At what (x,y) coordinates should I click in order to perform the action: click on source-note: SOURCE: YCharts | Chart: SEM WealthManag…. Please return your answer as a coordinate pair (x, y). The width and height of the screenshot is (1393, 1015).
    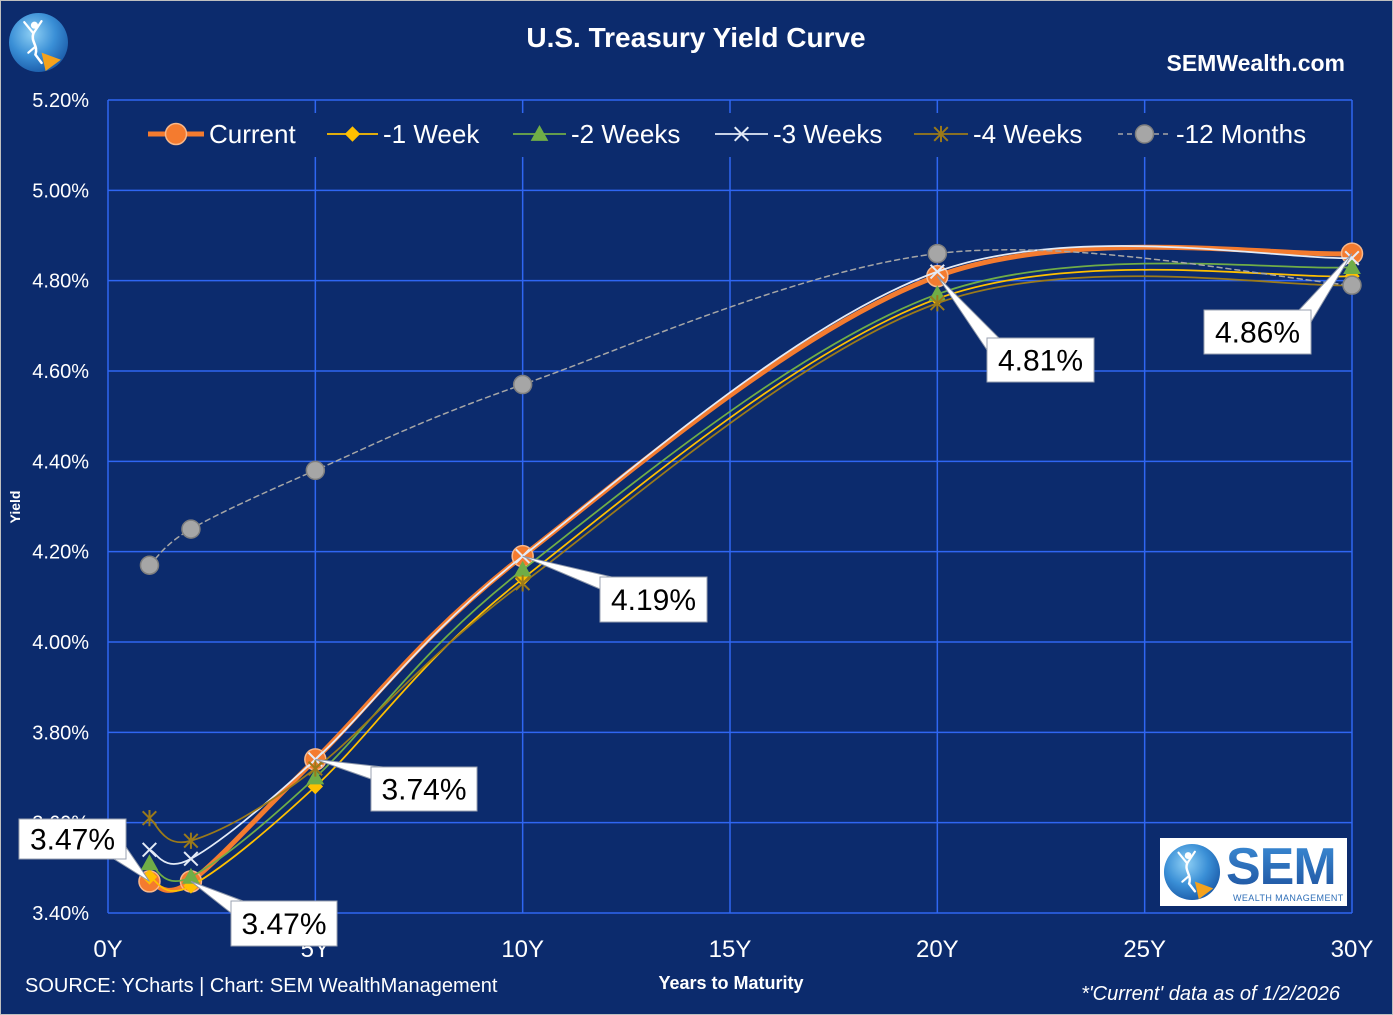
    Looking at the image, I should click on (261, 986).